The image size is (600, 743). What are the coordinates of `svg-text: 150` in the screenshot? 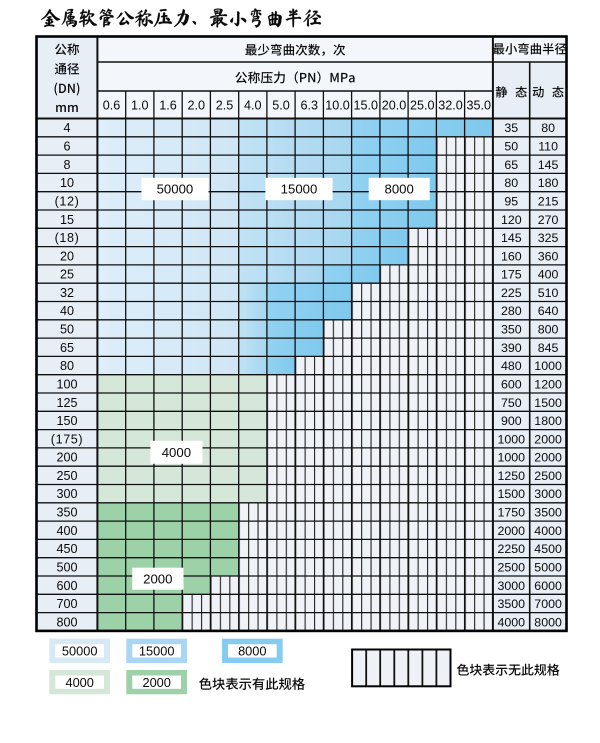 It's located at (66, 421).